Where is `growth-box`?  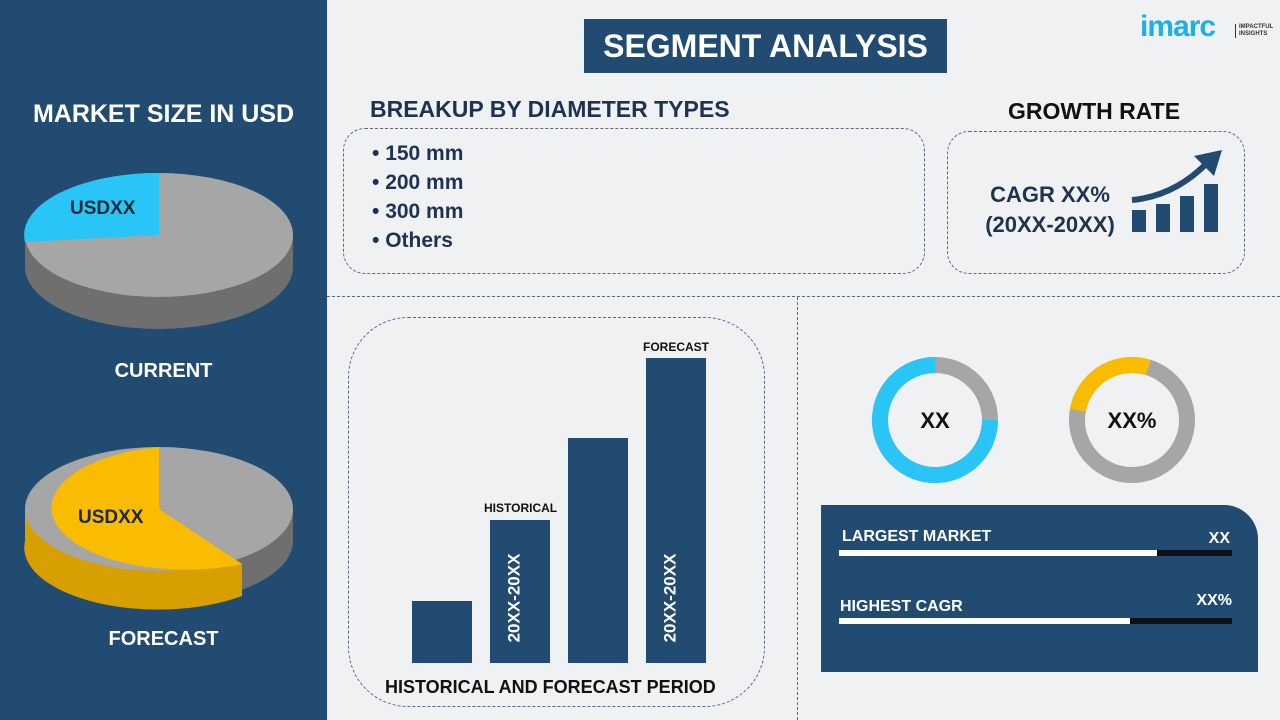
growth-box is located at coordinates (1096, 202).